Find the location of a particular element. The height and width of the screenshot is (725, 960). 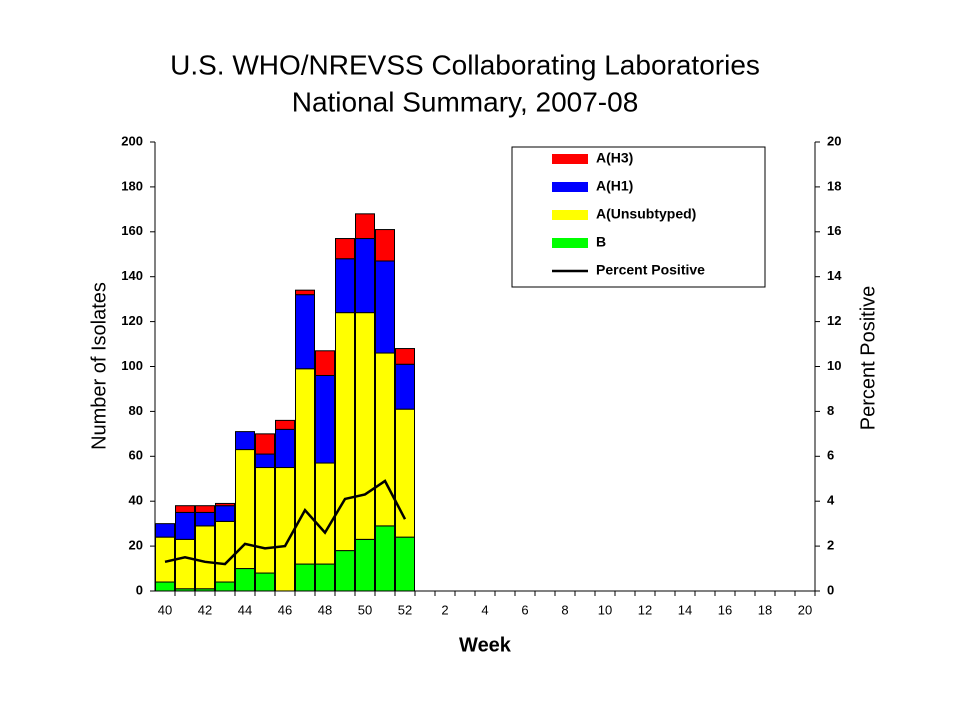

y-tick-label: 40 is located at coordinates (136, 500).